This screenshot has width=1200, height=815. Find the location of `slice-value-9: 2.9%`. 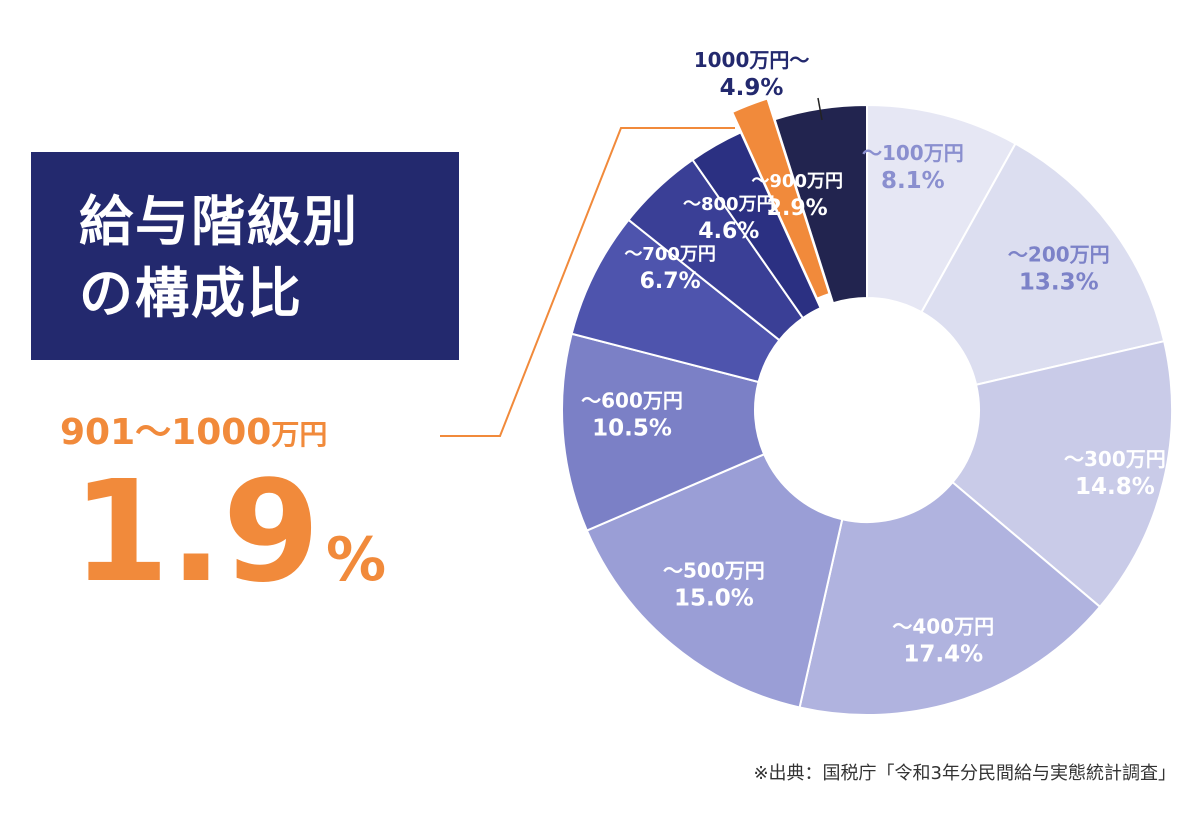

slice-value-9: 2.9% is located at coordinates (797, 208).